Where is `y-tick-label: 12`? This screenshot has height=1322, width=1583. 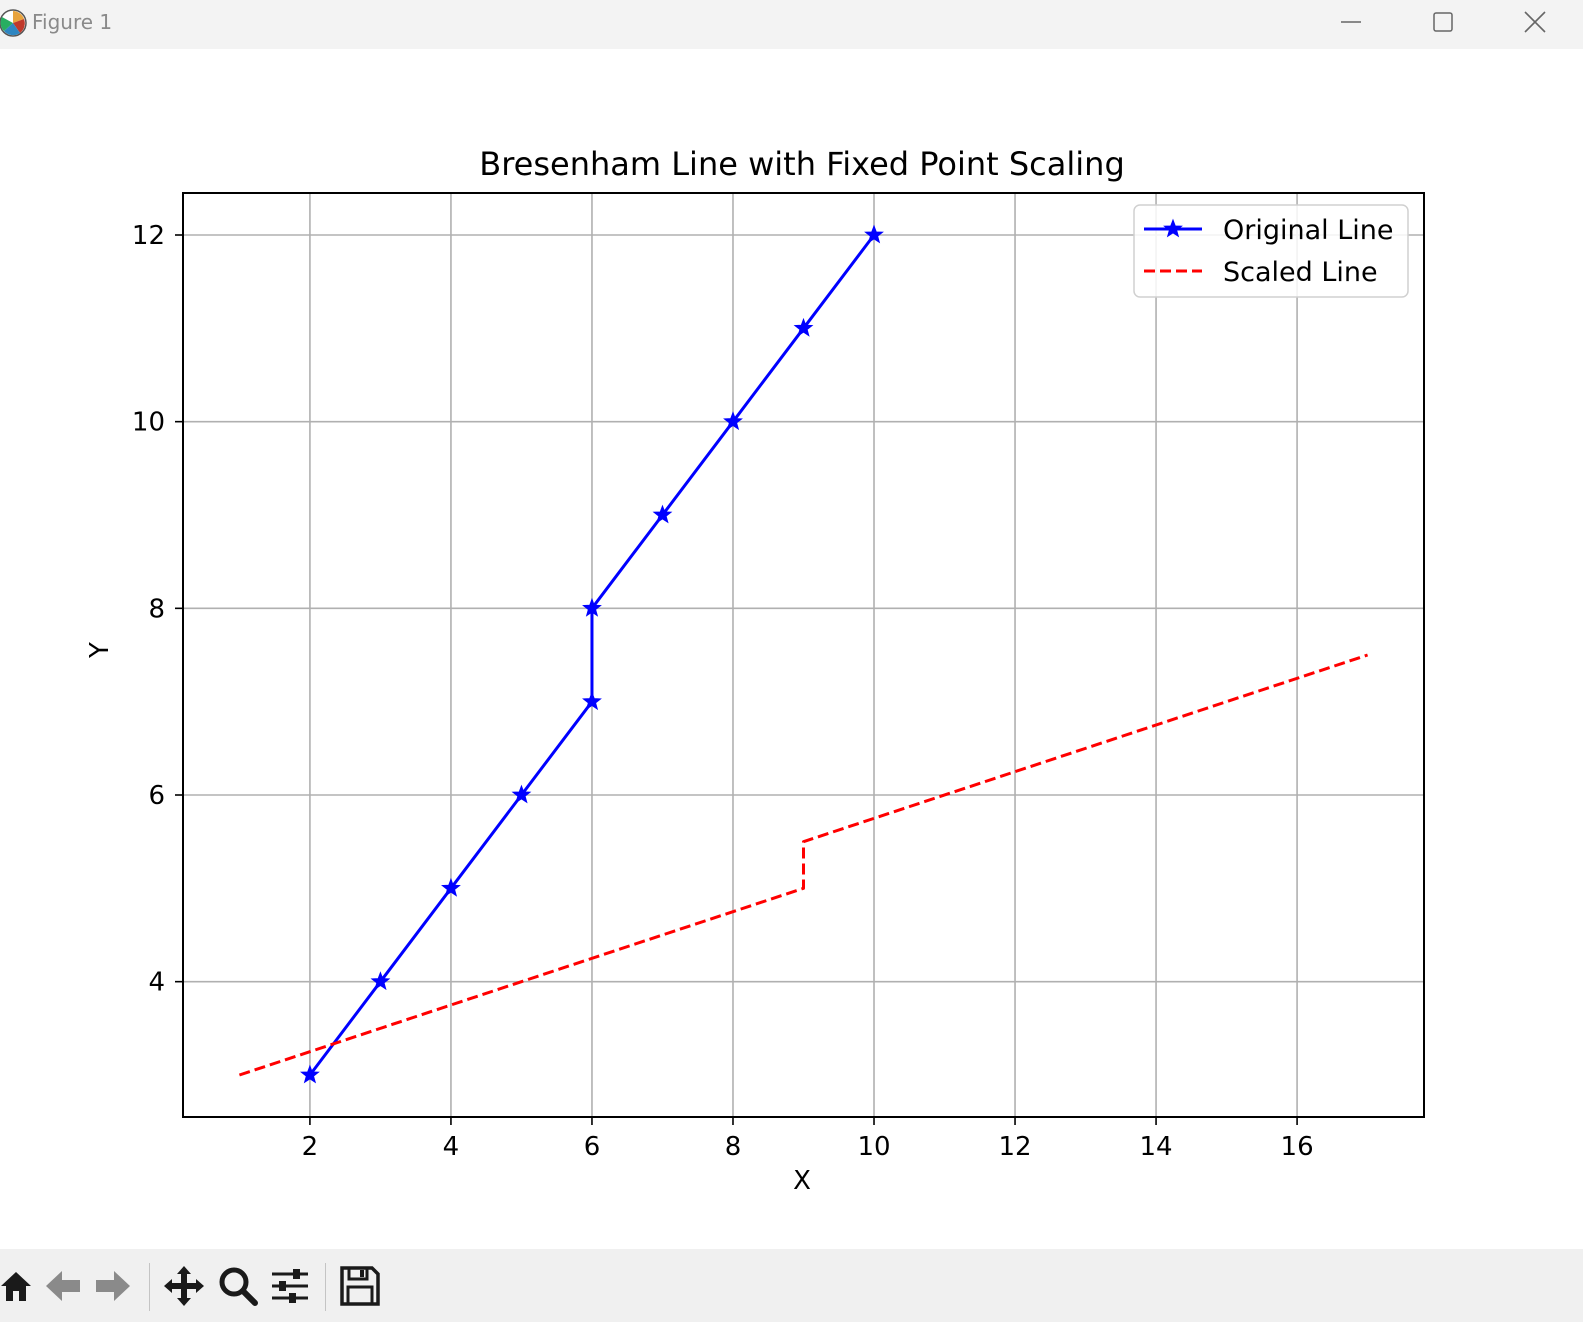 y-tick-label: 12 is located at coordinates (148, 236).